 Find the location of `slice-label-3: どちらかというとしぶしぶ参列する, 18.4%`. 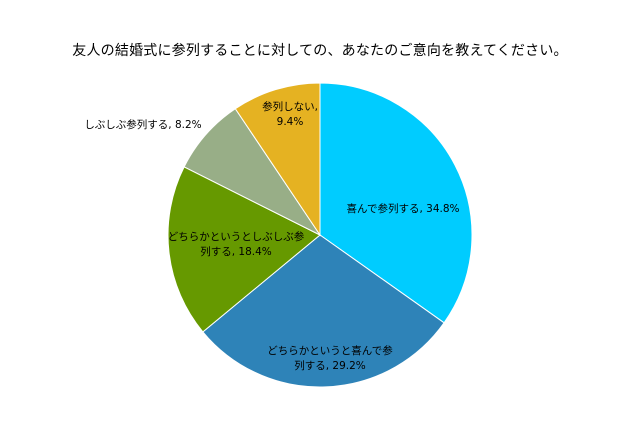

slice-label-3: どちらかというとしぶしぶ参列する, 18.4% is located at coordinates (236, 244).